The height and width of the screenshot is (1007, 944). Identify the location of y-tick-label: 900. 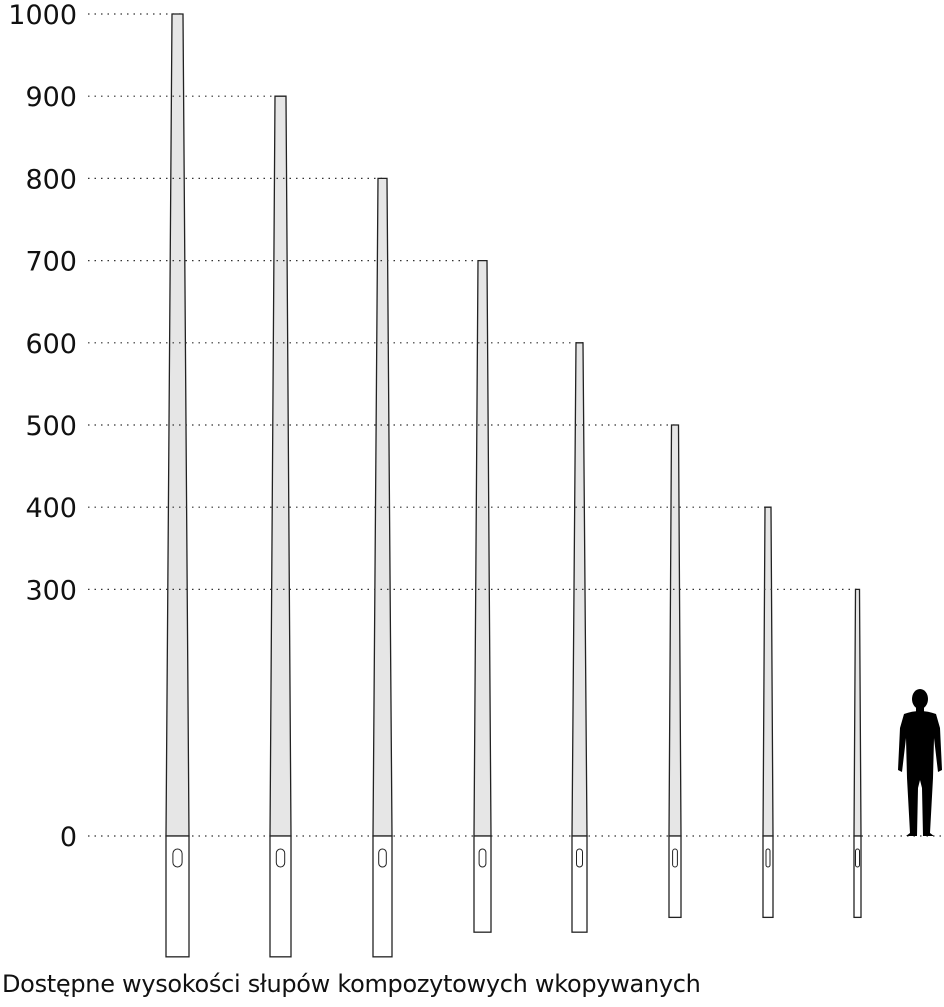
(51, 97).